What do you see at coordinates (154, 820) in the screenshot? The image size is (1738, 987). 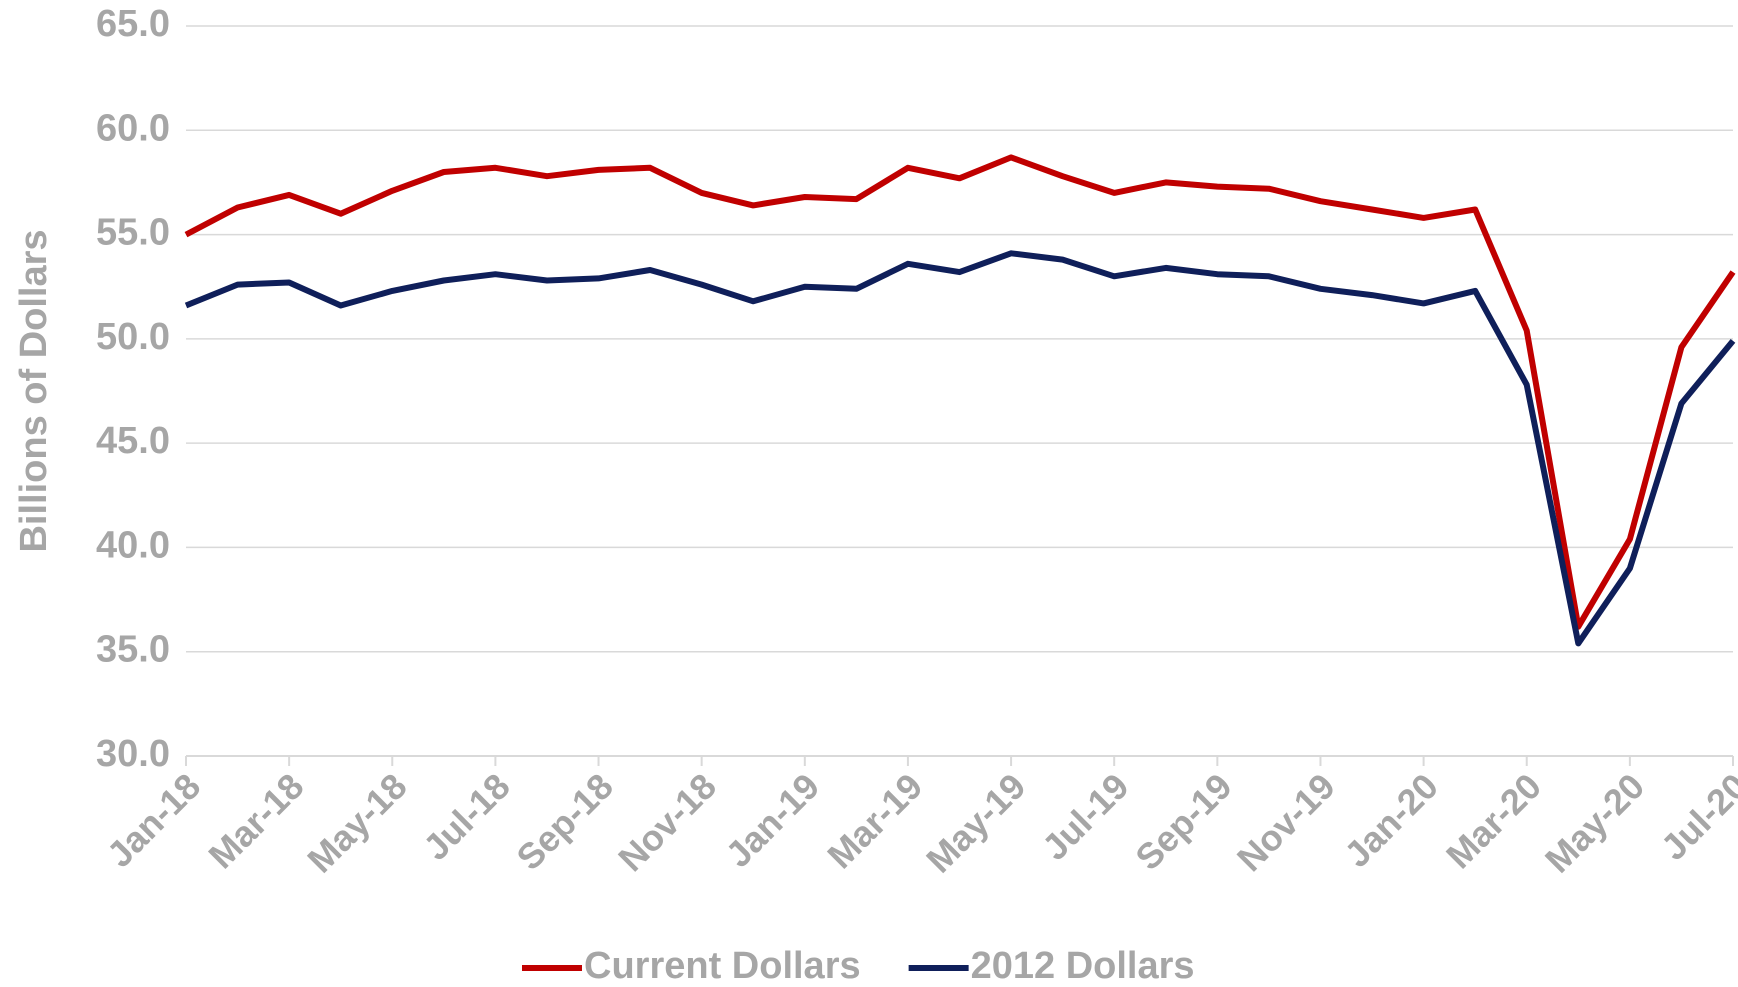 I see `x-tick-label: Jan-18` at bounding box center [154, 820].